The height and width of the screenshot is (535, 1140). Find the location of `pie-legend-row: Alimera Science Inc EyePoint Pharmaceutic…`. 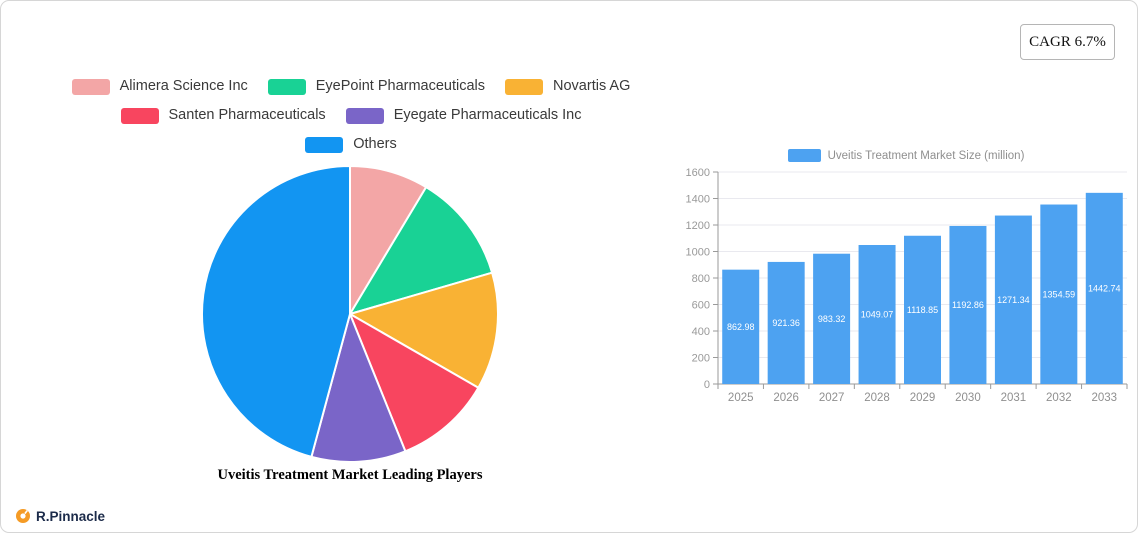

pie-legend-row: Alimera Science Inc EyePoint Pharmaceutic… is located at coordinates (351, 86).